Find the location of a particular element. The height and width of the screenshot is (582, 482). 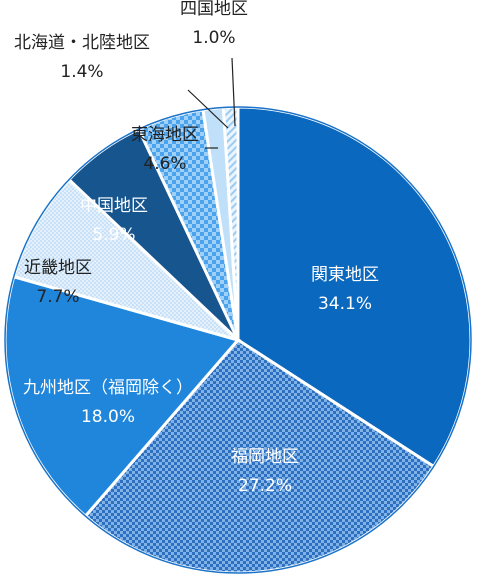

slice-name-label: 福岡地区 is located at coordinates (265, 457).